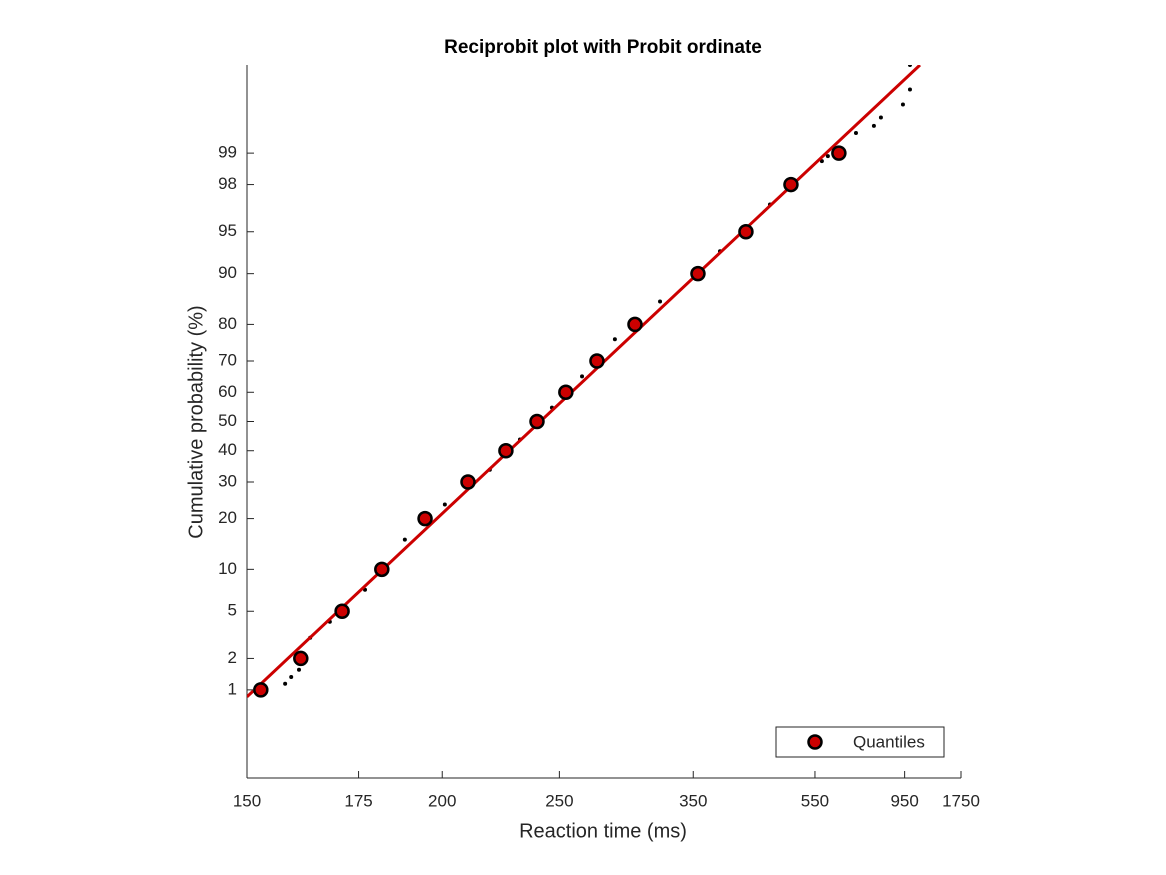  What do you see at coordinates (961, 800) in the screenshot?
I see `x-tick-label: 1750` at bounding box center [961, 800].